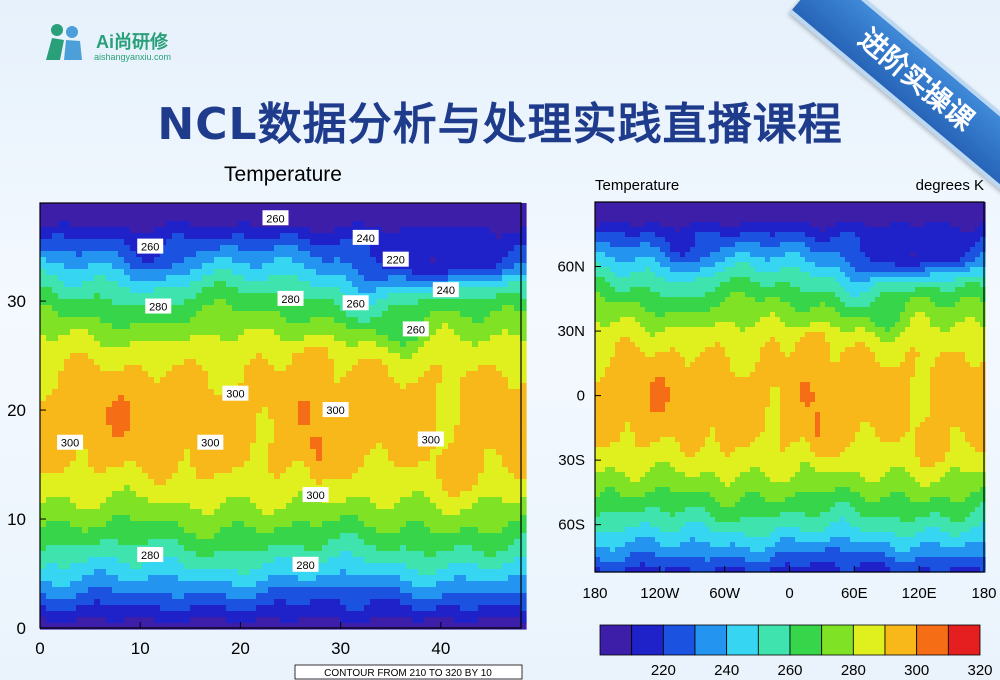  I want to click on colorbar-label: 260, so click(789, 670).